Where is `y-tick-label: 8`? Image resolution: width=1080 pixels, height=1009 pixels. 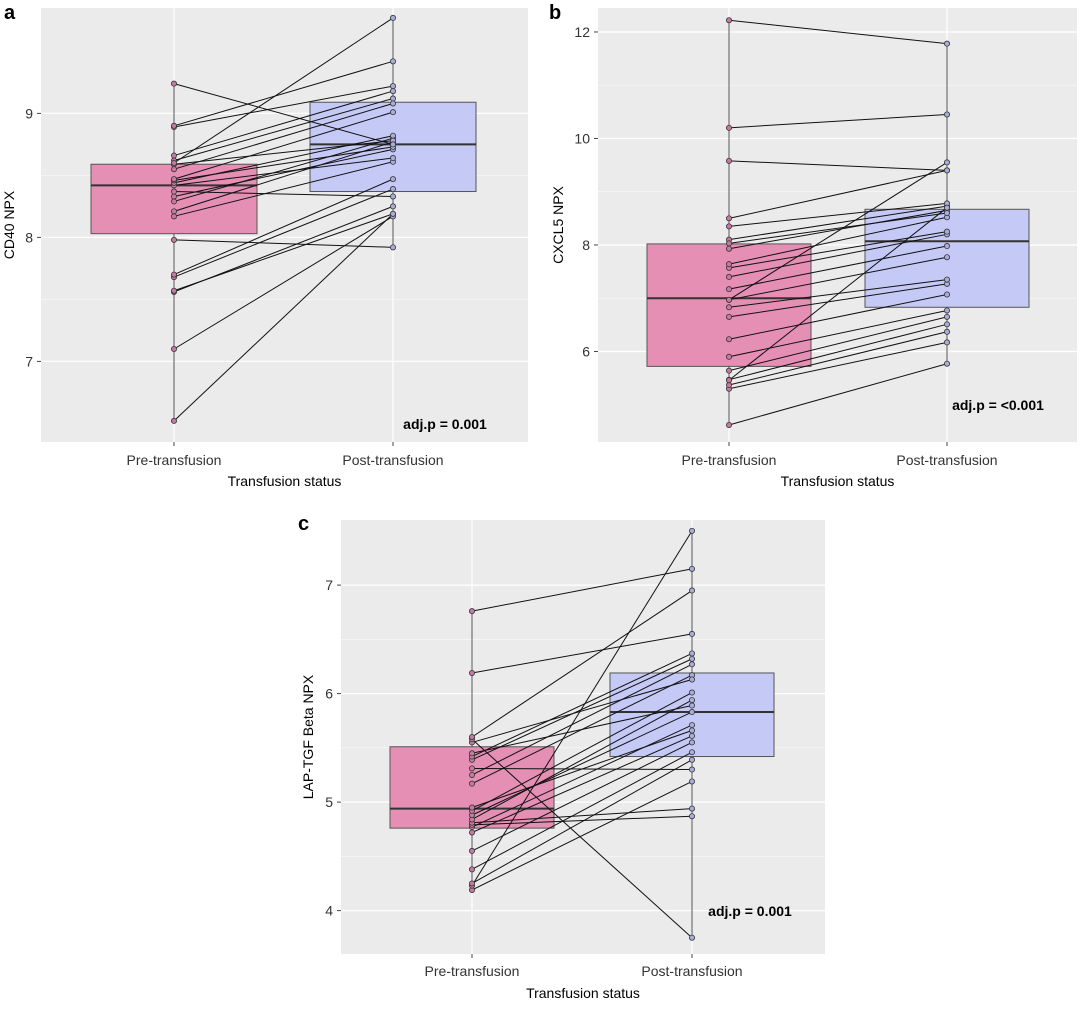
y-tick-label: 8 is located at coordinates (586, 245).